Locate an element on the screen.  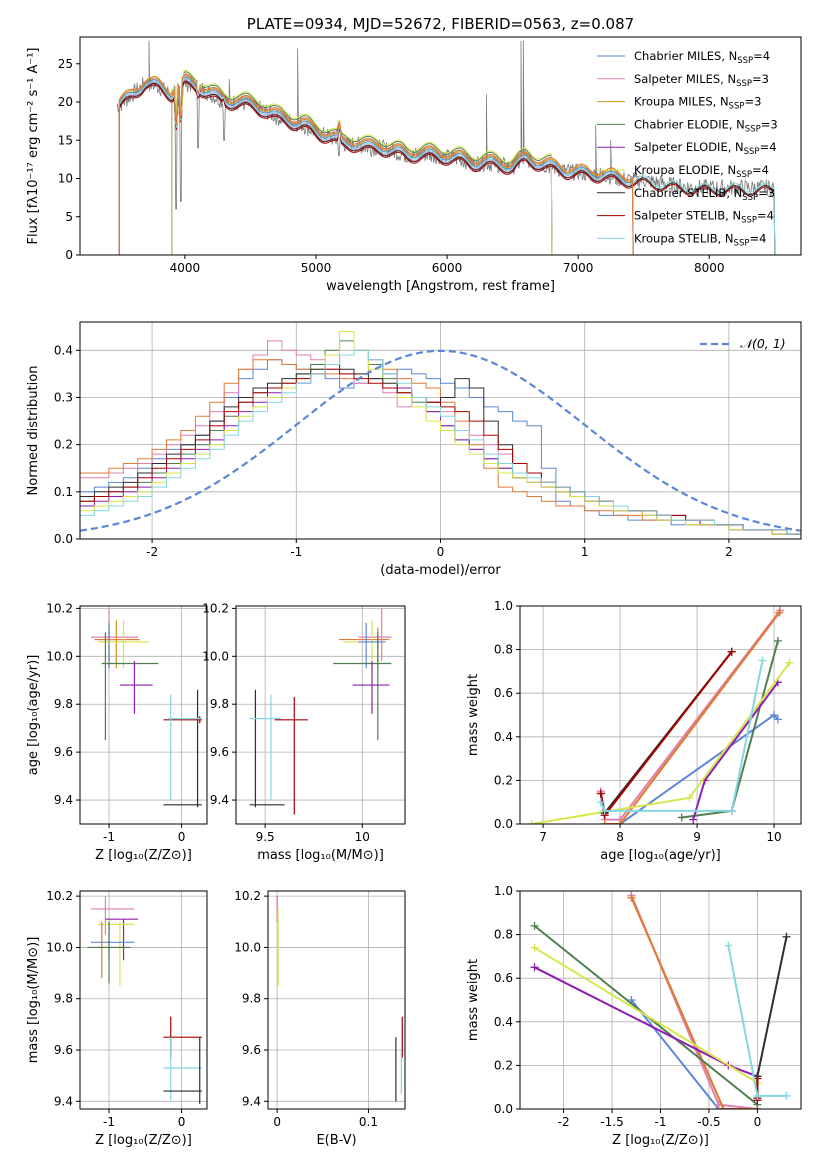
weight_vs_Z-plot-area is located at coordinates (660, 1000).